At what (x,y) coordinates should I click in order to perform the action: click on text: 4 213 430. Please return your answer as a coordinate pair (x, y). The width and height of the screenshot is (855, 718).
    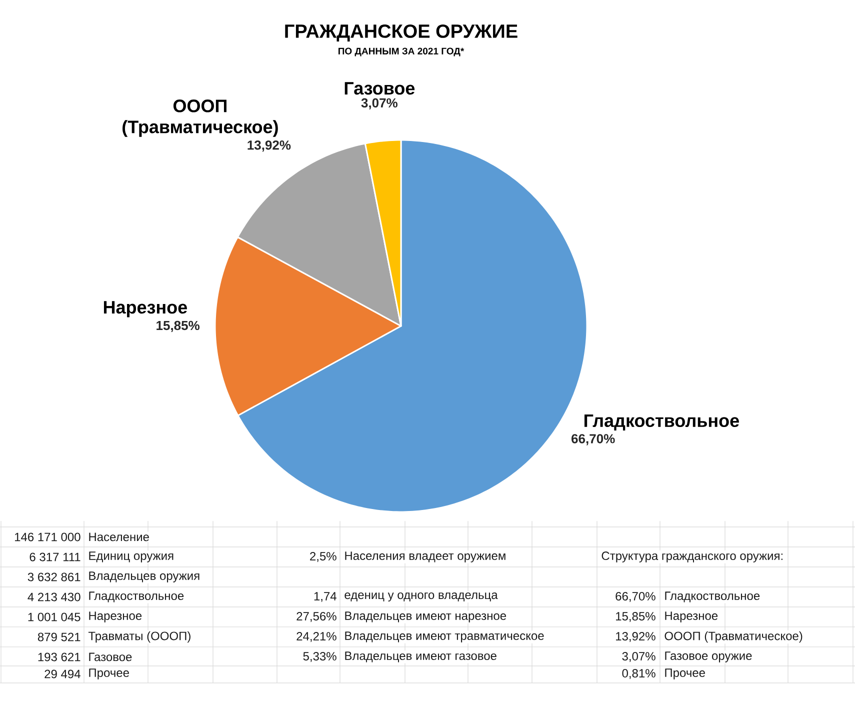
    Looking at the image, I should click on (54, 597).